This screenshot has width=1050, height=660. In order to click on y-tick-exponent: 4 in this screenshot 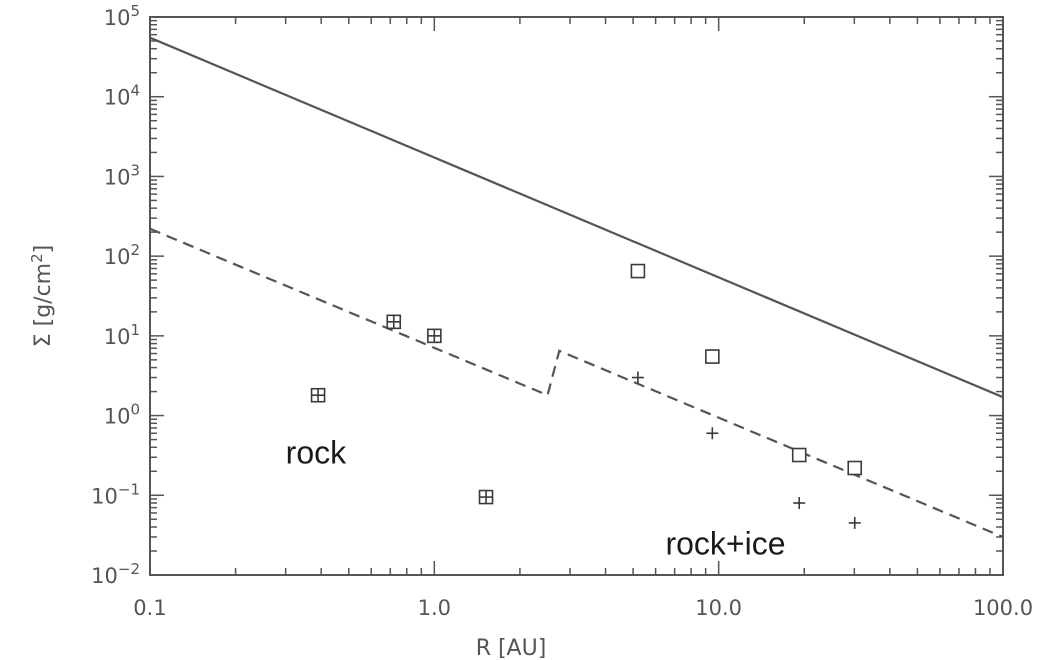, I will do `click(135, 91)`.